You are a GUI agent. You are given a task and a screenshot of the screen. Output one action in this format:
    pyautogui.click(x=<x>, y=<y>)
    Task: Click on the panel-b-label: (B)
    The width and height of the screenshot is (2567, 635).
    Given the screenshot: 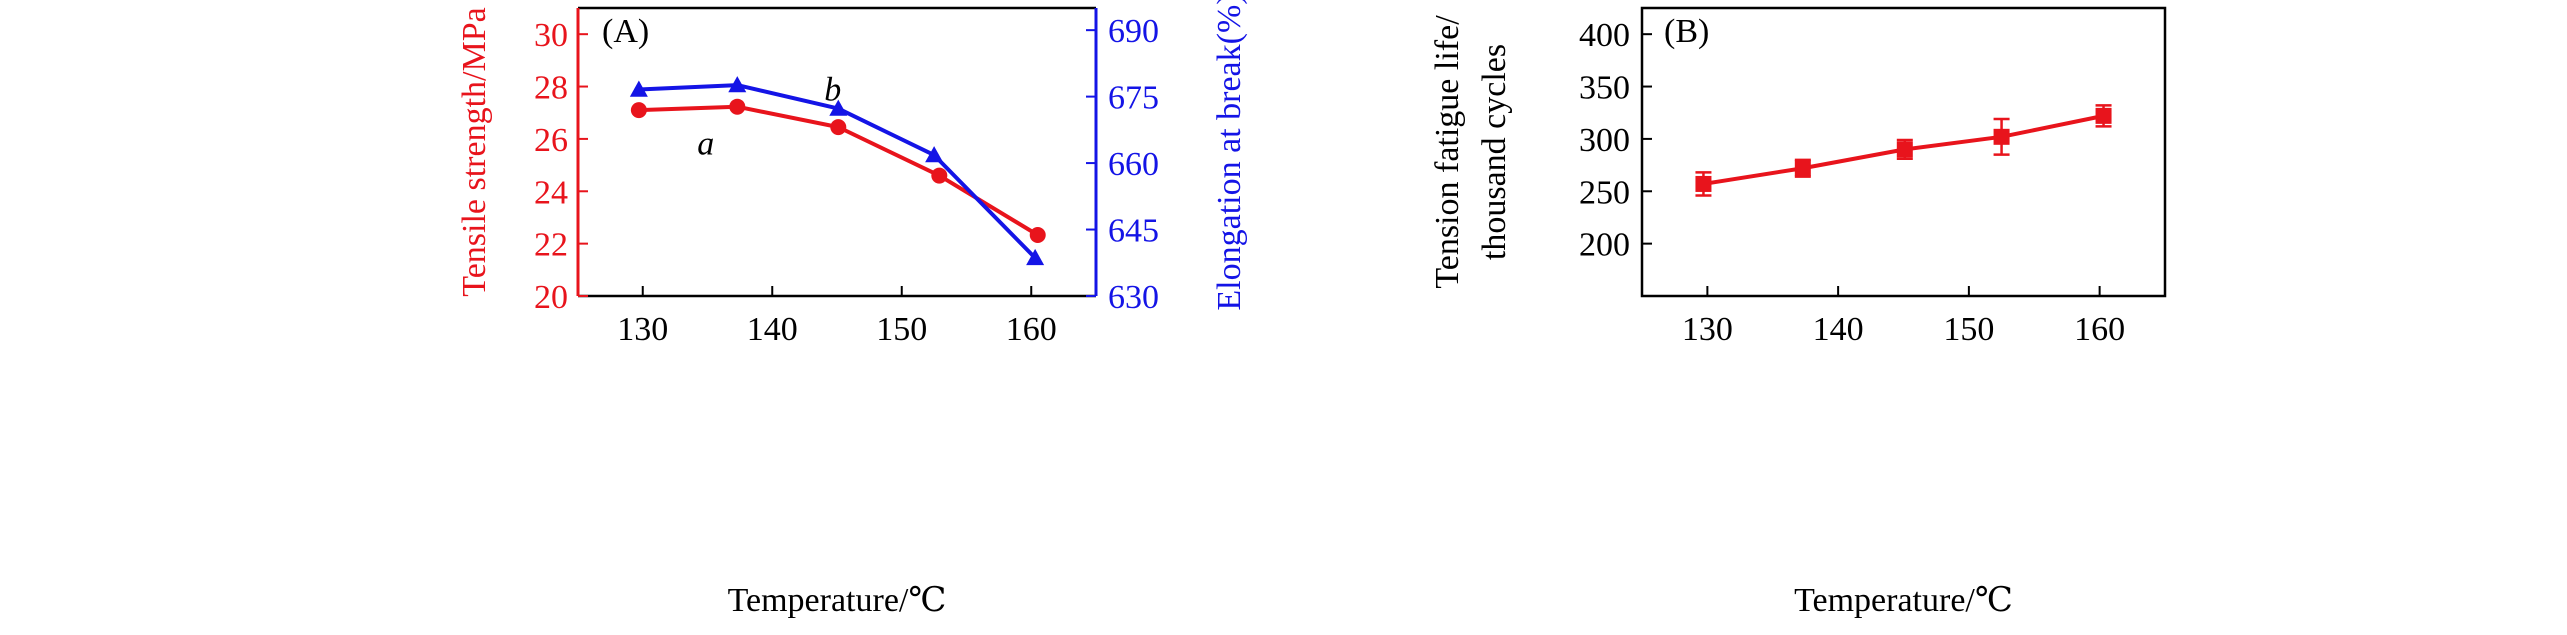 What is the action you would take?
    pyautogui.click(x=1686, y=31)
    